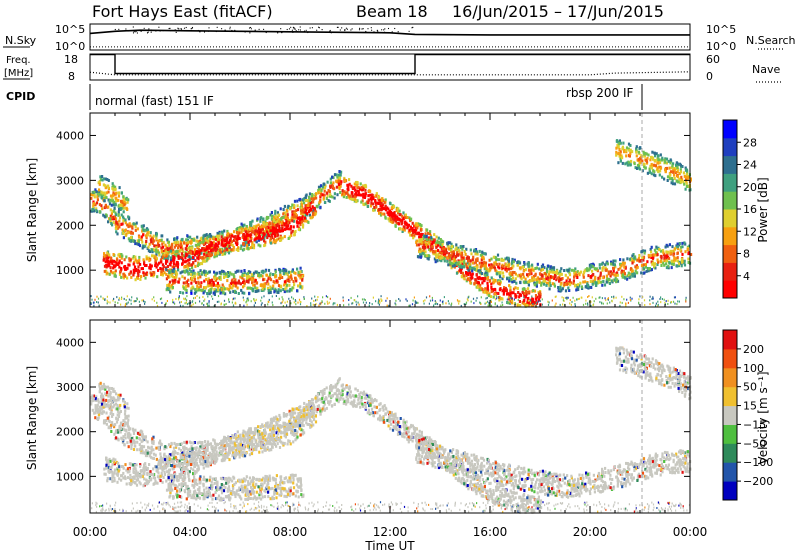  What do you see at coordinates (71, 59) in the screenshot?
I see `freq-tick-top: 18` at bounding box center [71, 59].